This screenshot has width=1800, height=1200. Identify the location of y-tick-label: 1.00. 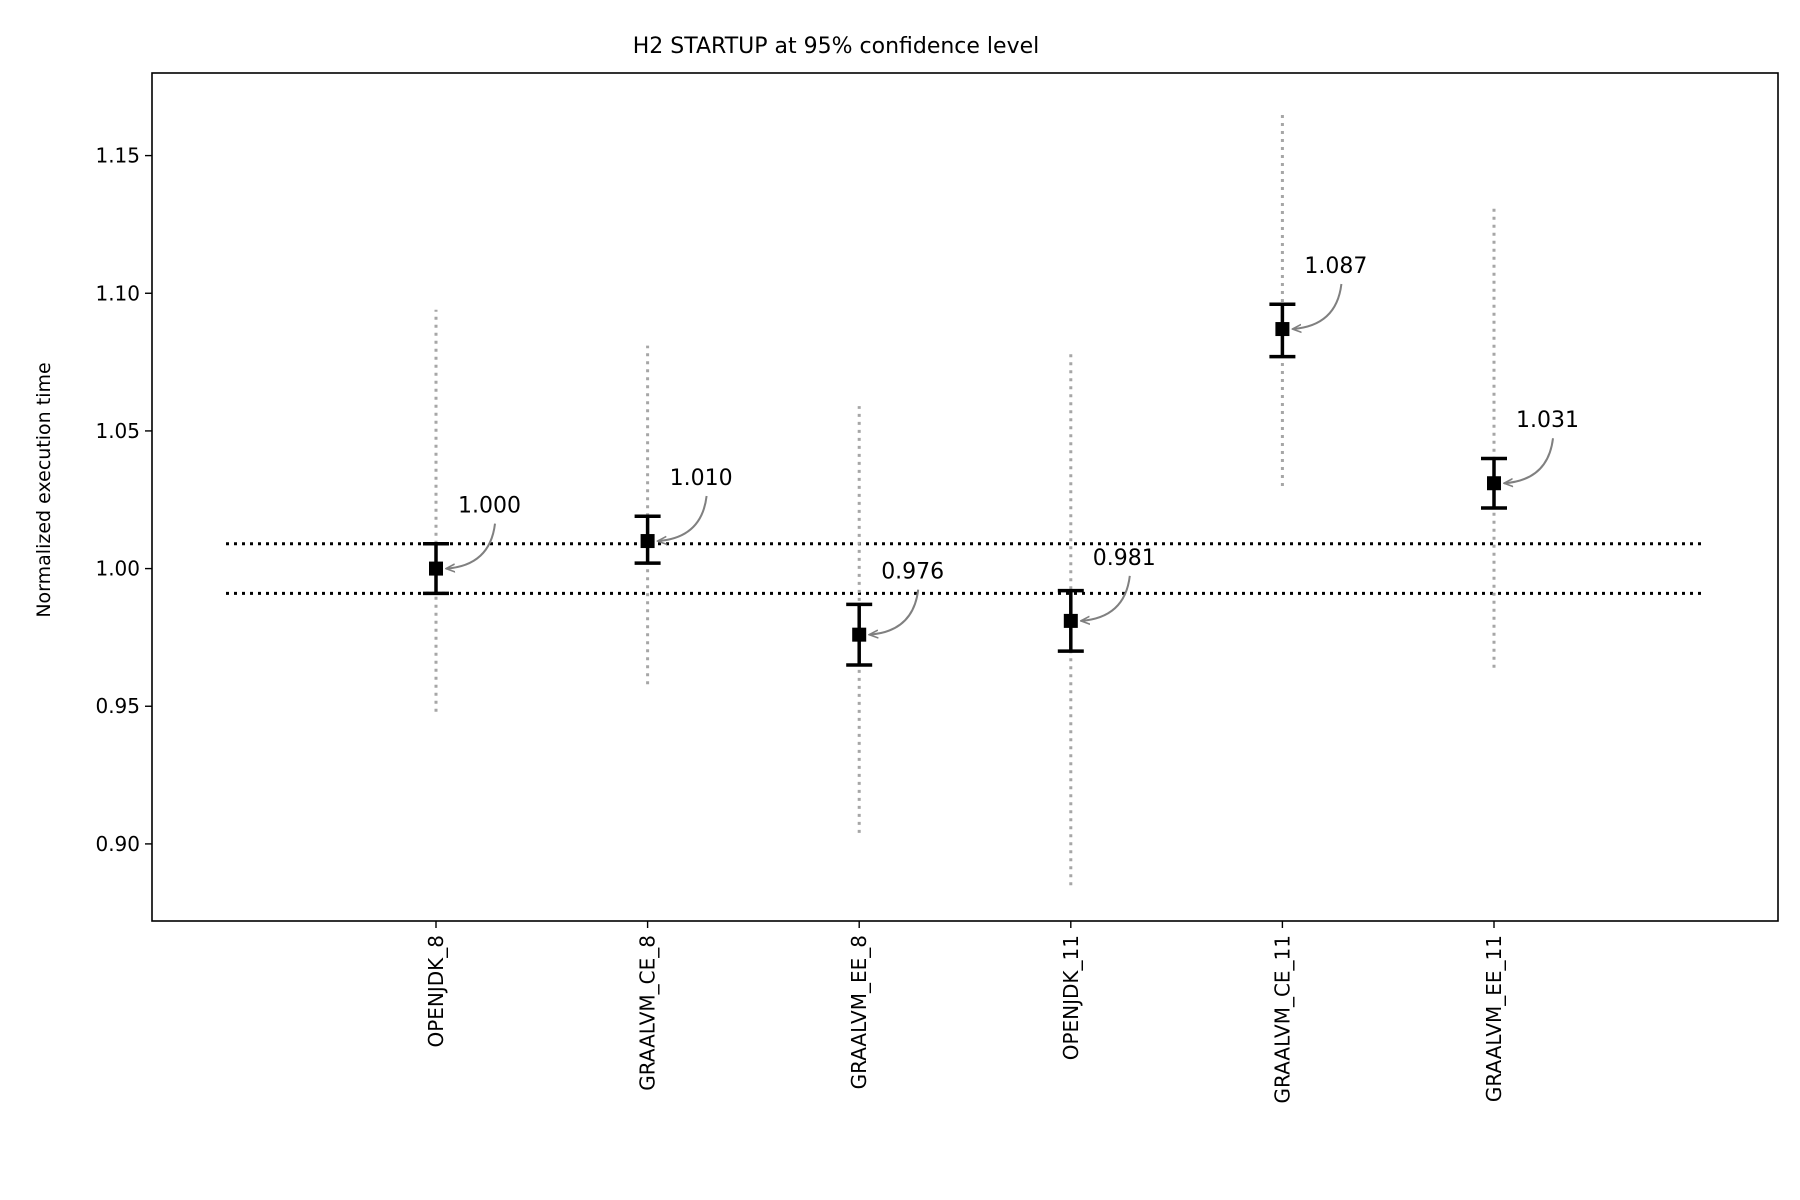
(117, 569).